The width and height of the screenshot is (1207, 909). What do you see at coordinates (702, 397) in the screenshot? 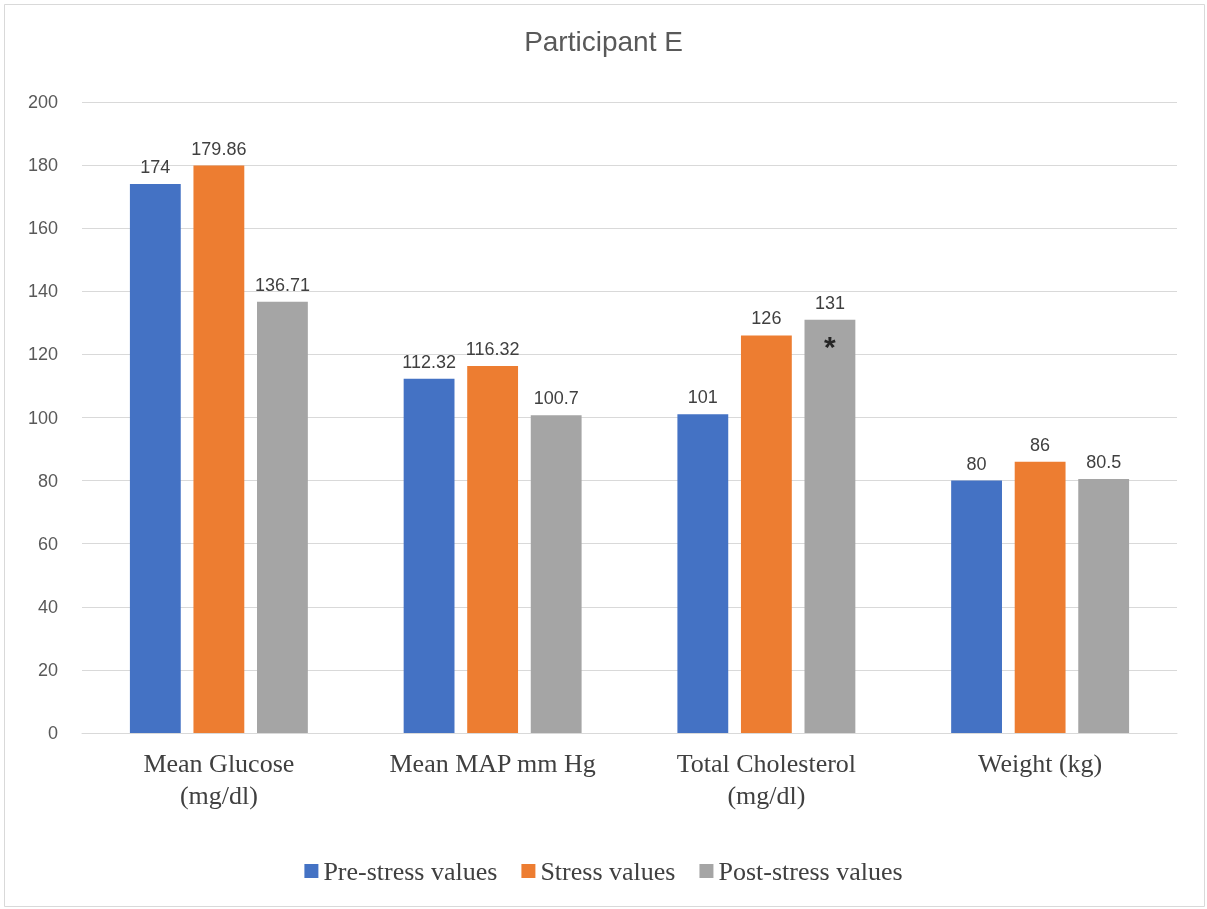
I see `data-label: 101` at bounding box center [702, 397].